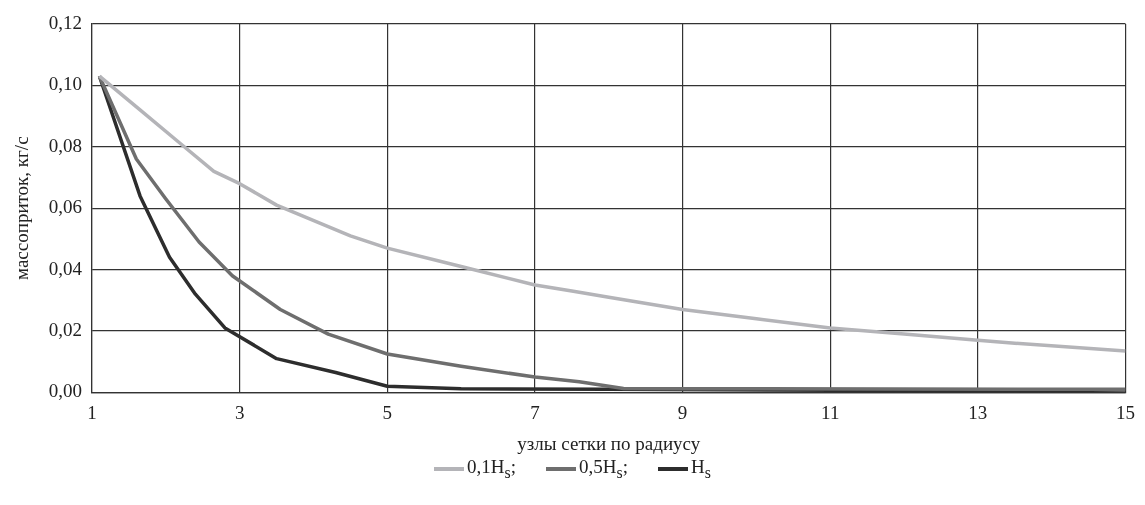 The height and width of the screenshot is (505, 1145). I want to click on x-tick-label: 13, so click(978, 412).